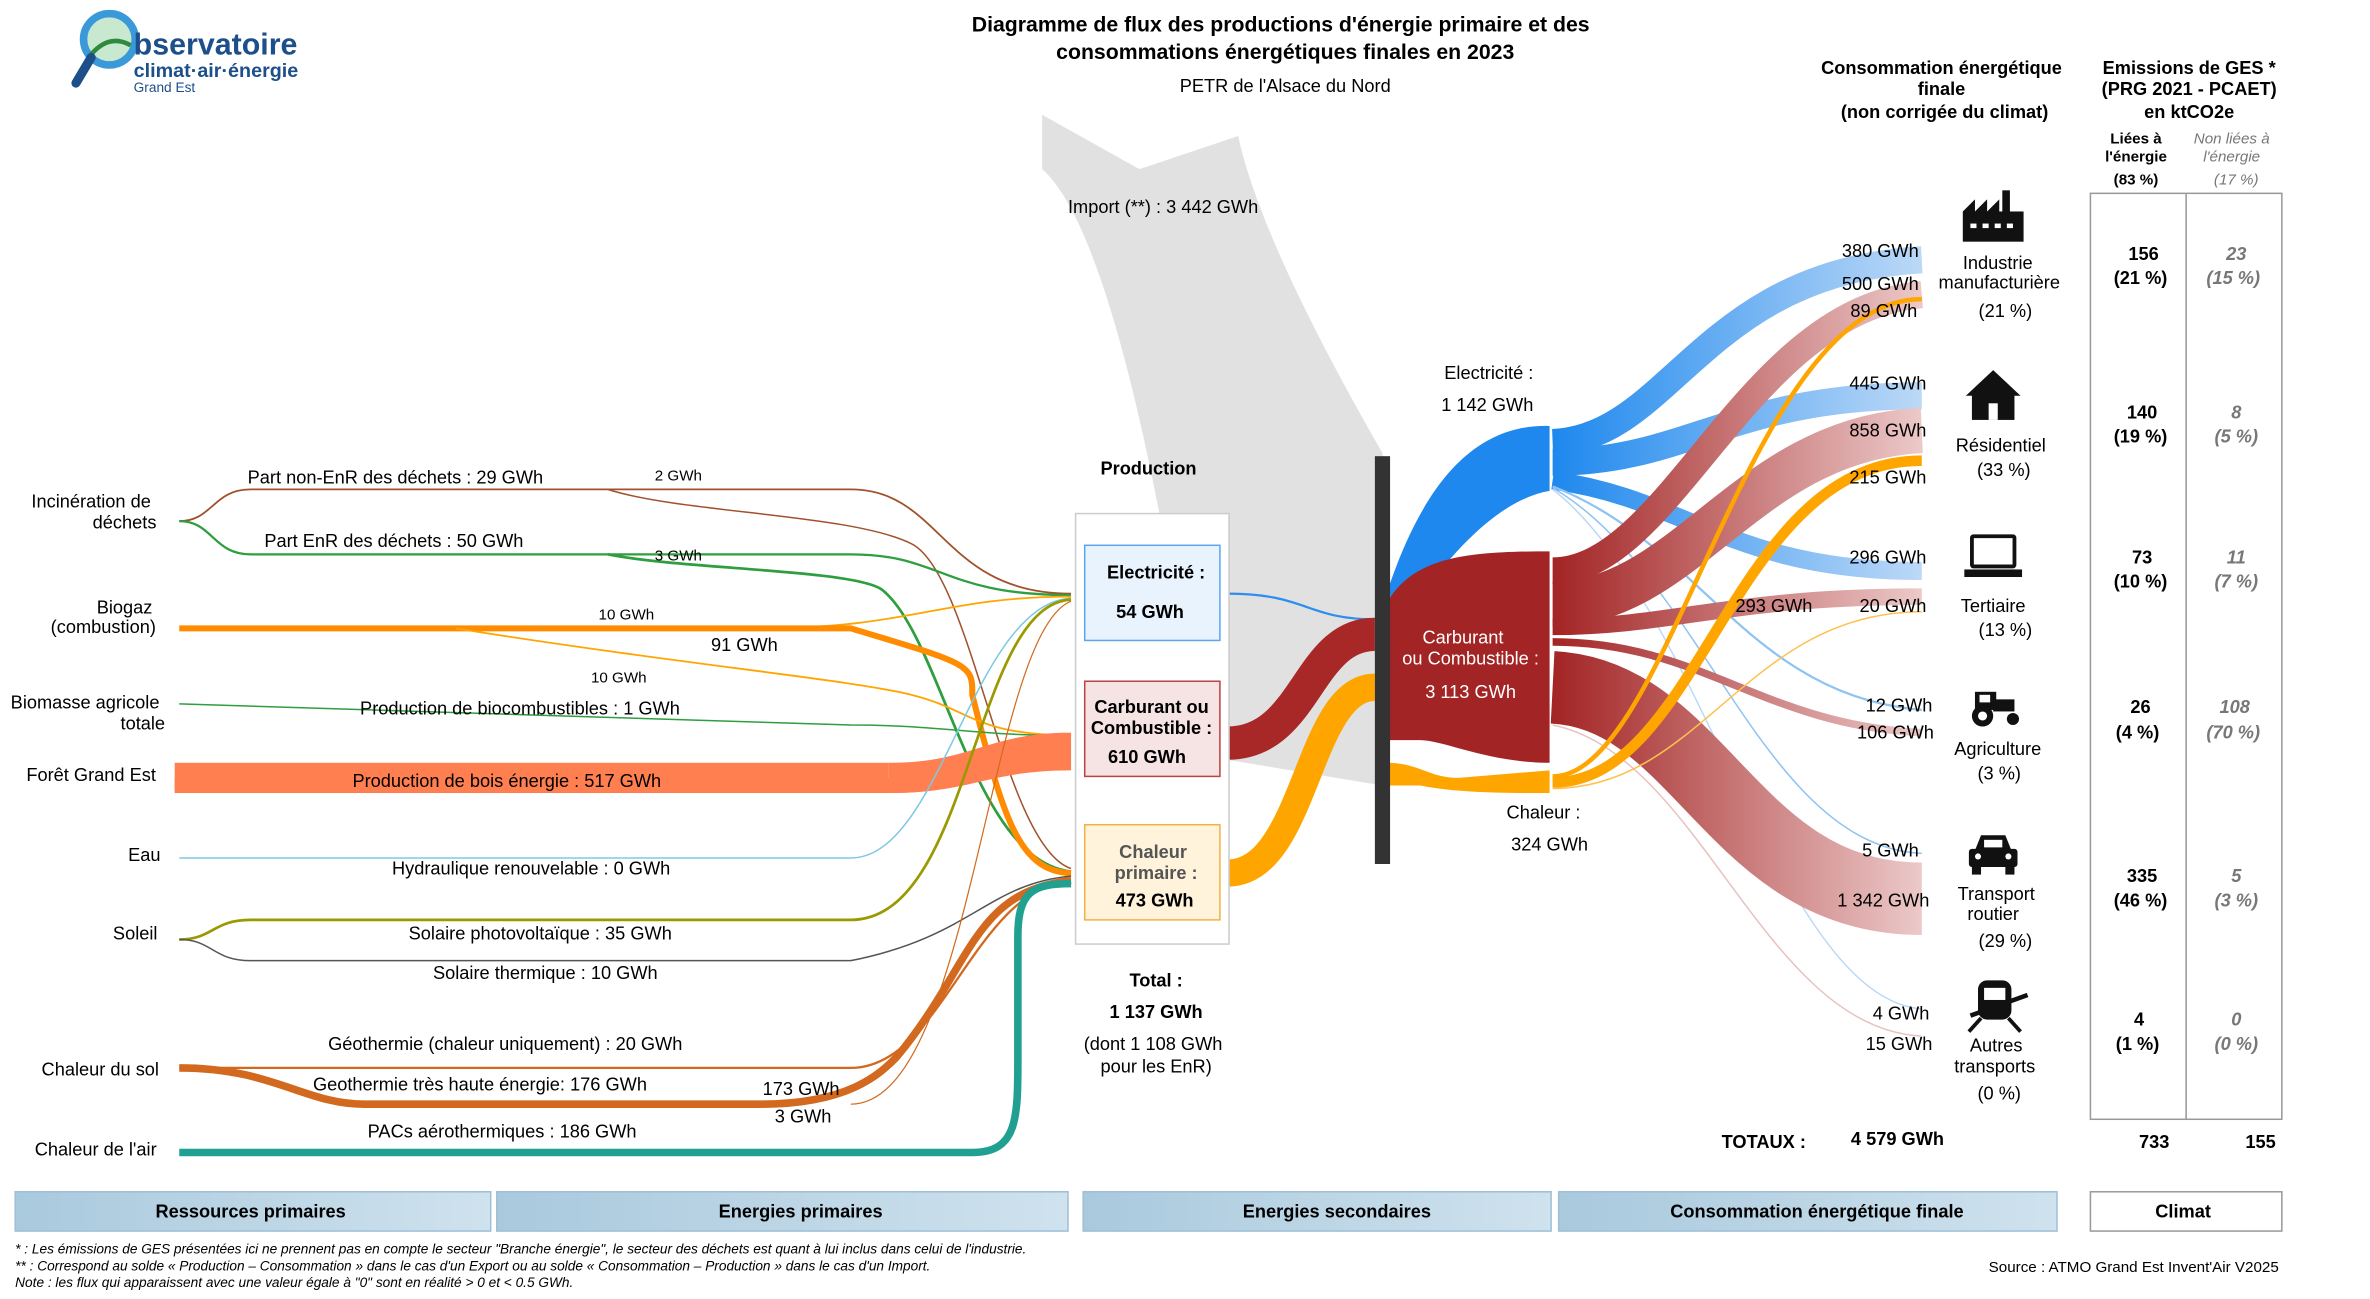  I want to click on tractor-icon, so click(1995, 709).